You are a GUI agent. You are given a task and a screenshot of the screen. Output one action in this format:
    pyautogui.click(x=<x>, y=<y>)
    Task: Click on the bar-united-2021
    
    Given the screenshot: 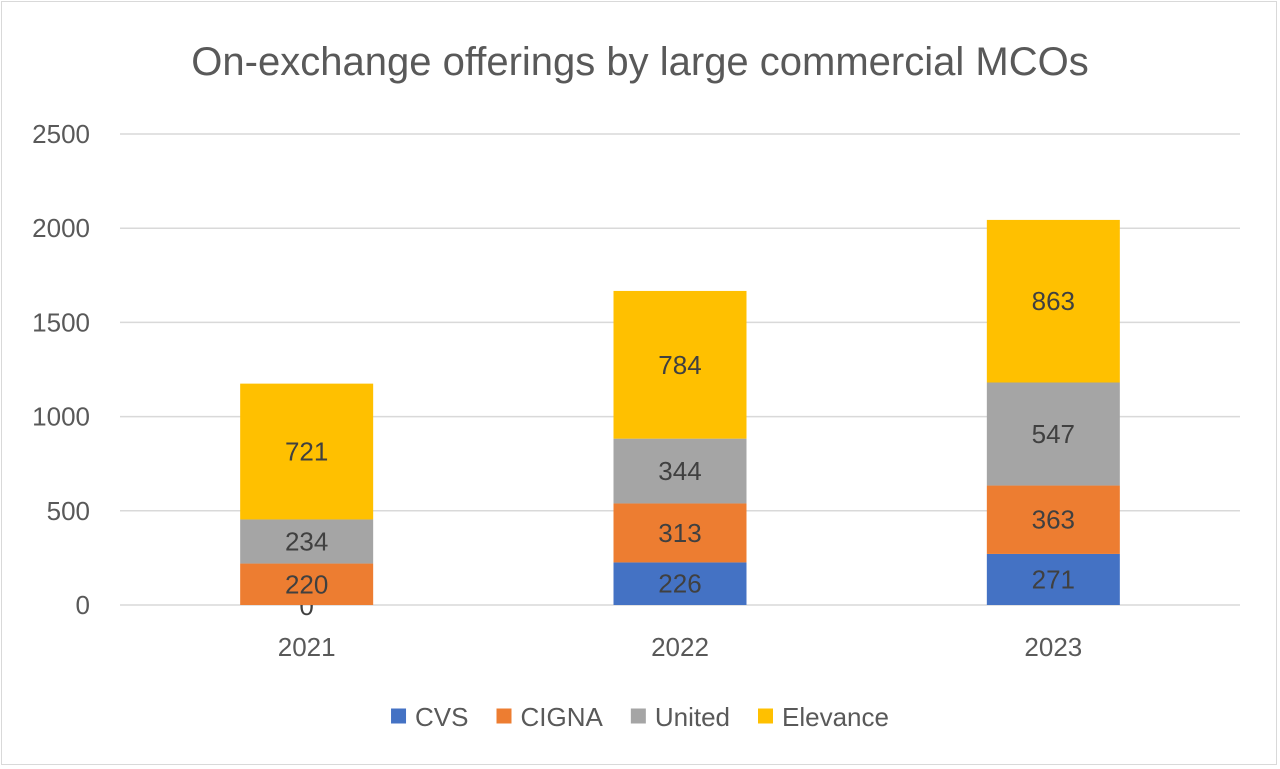 What is the action you would take?
    pyautogui.click(x=307, y=541)
    